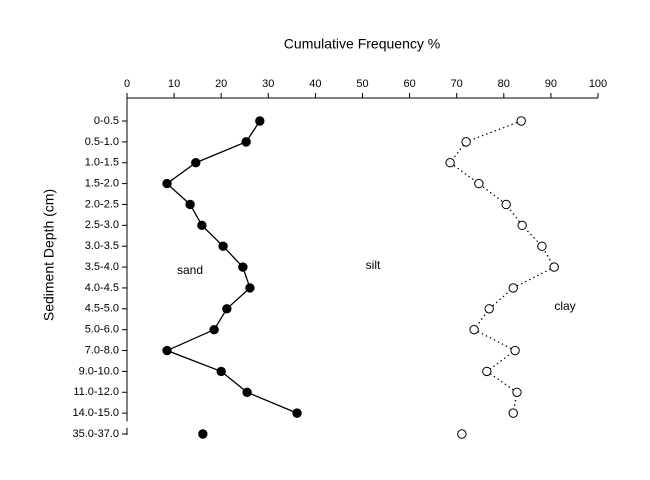  I want to click on y-tick-label: 5.0-6.0, so click(102, 330).